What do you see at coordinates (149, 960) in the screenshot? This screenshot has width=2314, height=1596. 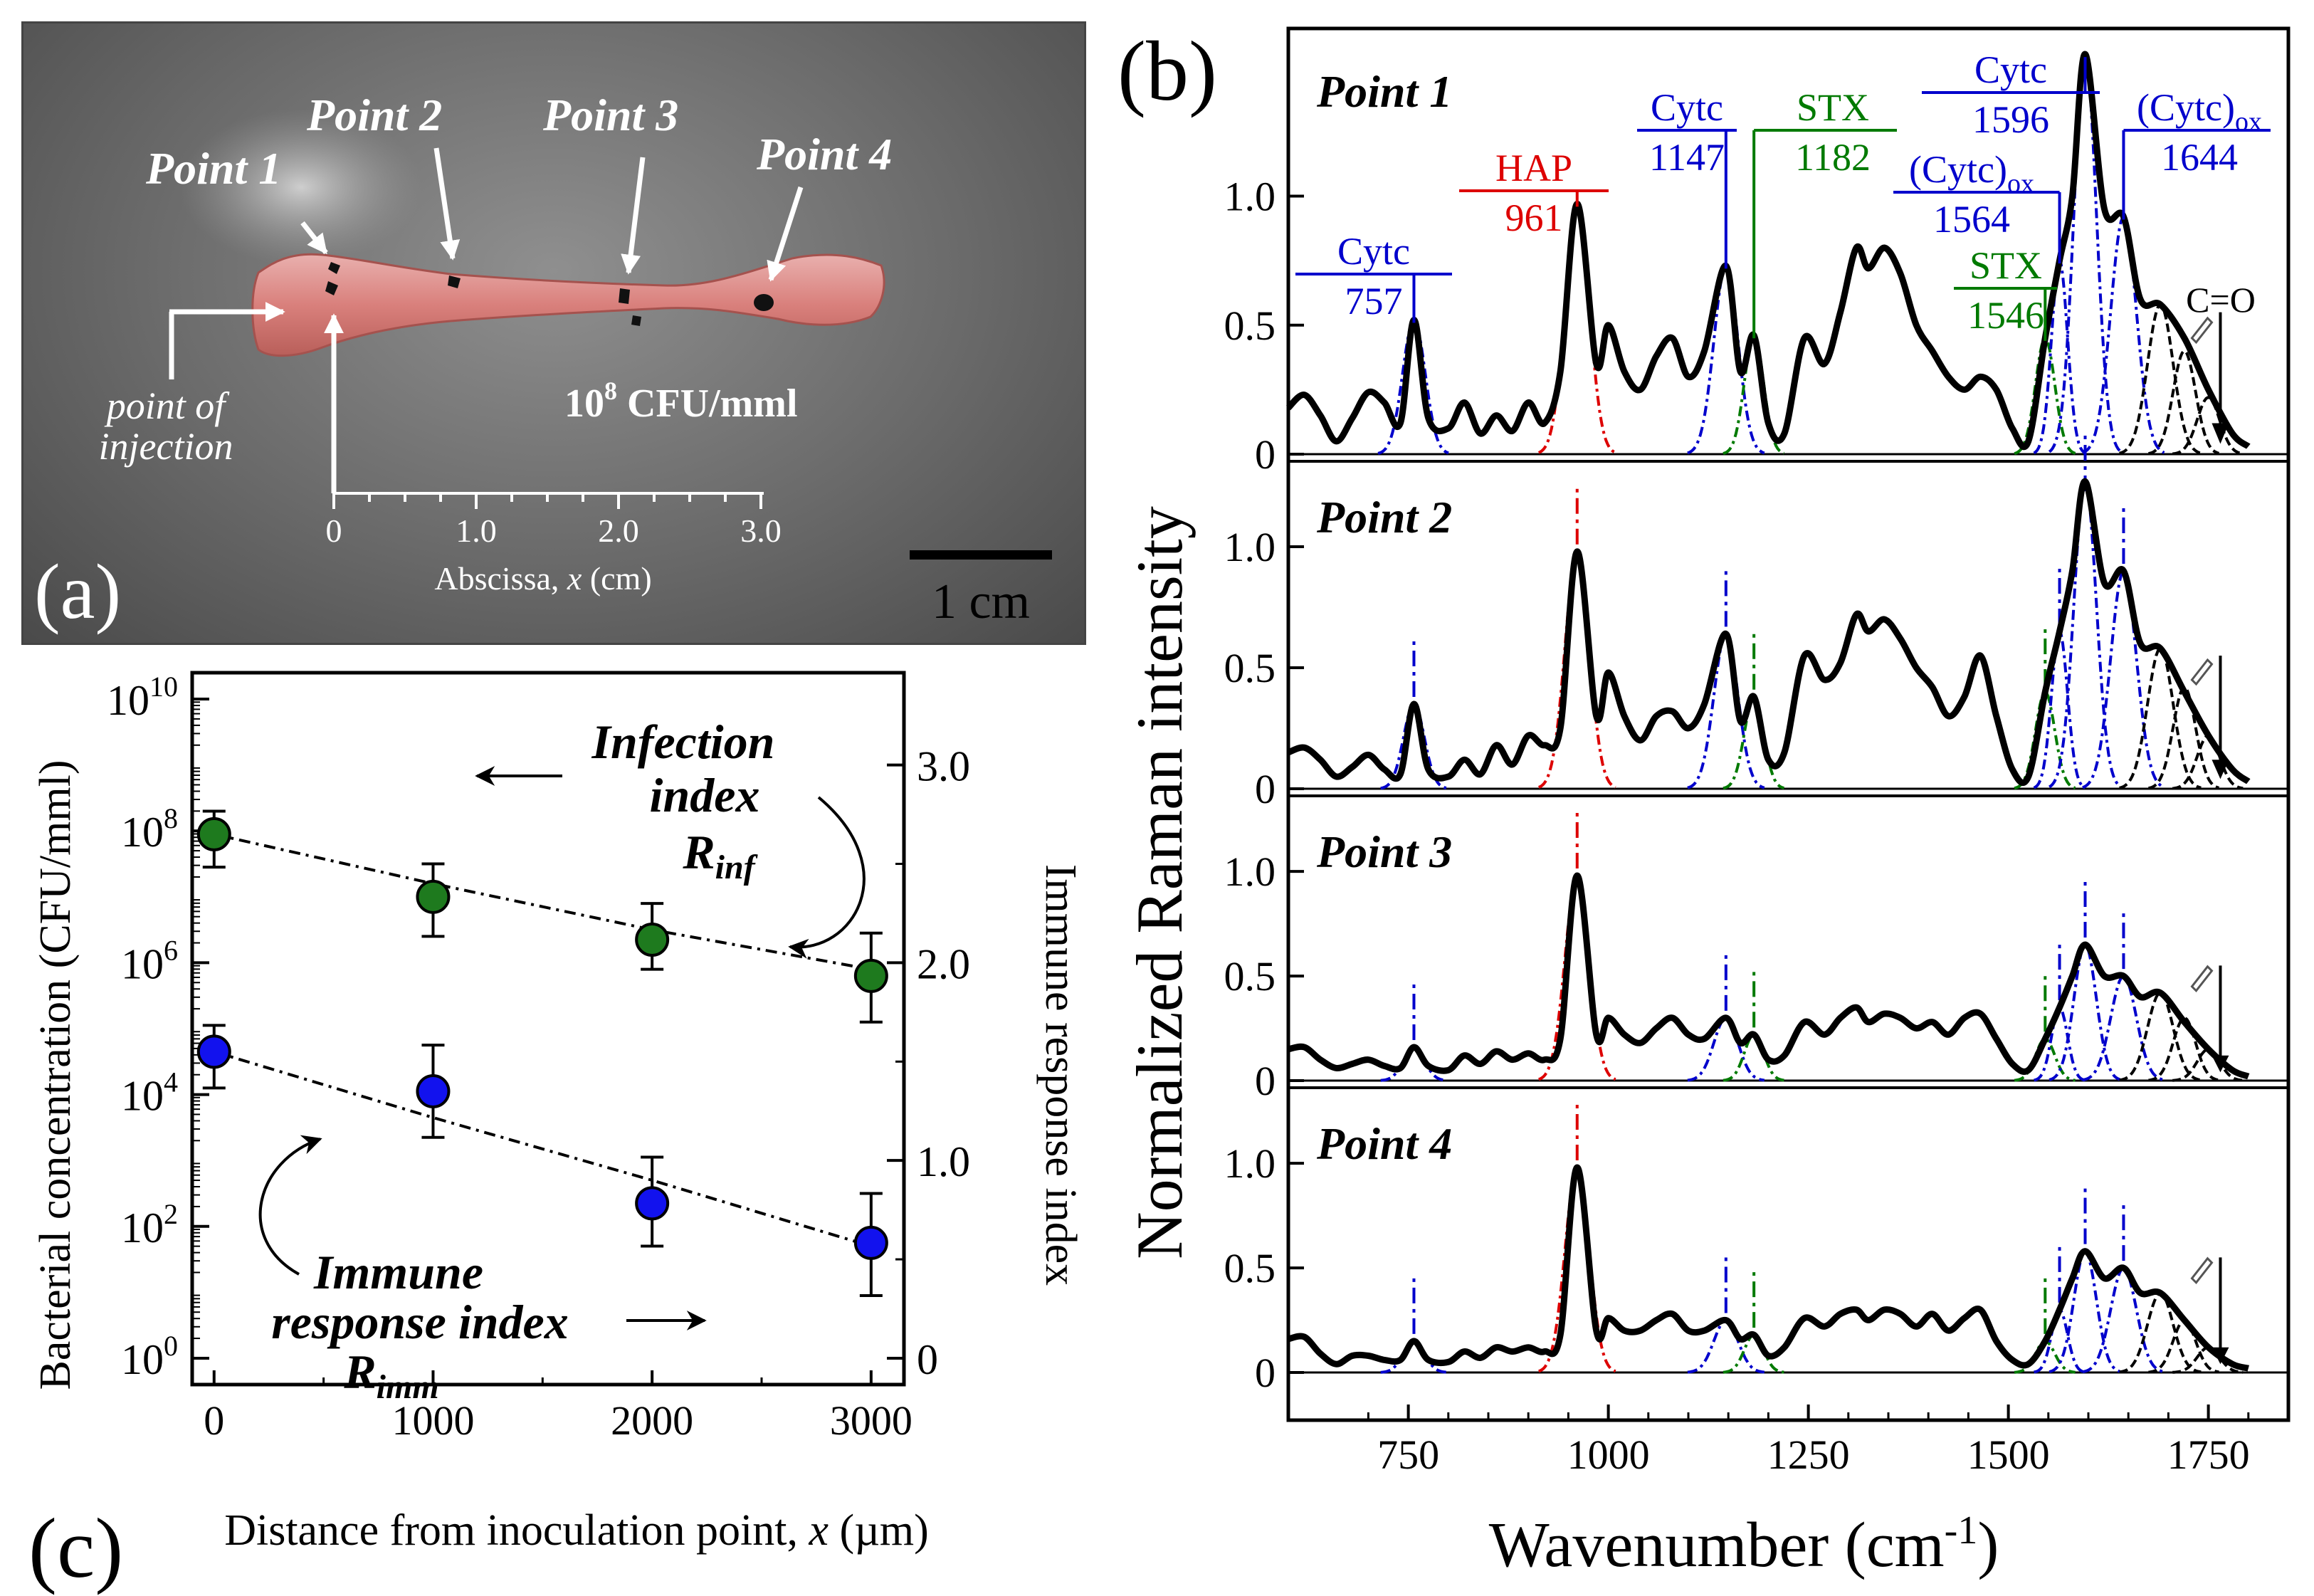 I see `dist-y-tick-label: 10⁶` at bounding box center [149, 960].